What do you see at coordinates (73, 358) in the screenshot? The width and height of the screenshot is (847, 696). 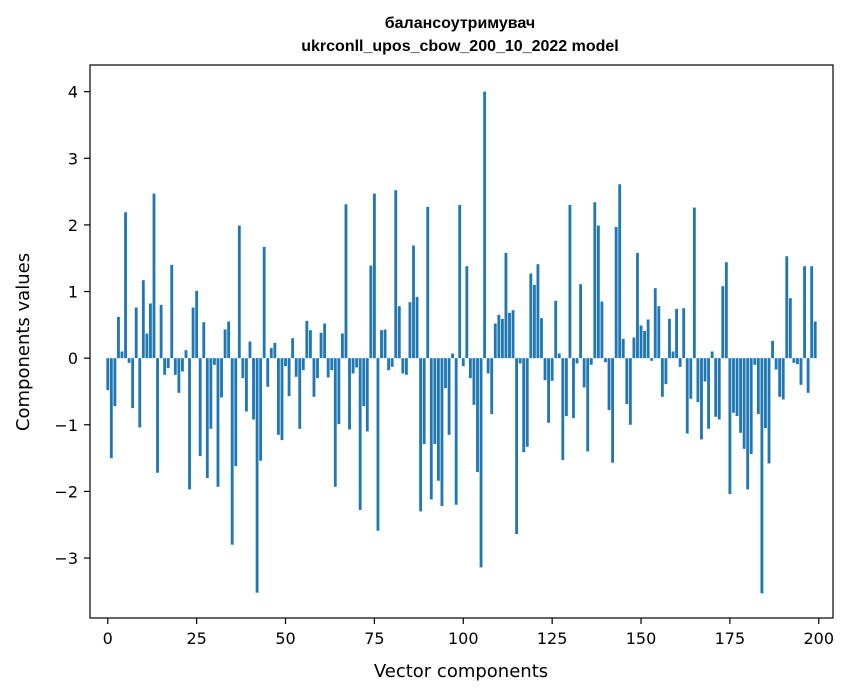 I see `y-tick-label: 0` at bounding box center [73, 358].